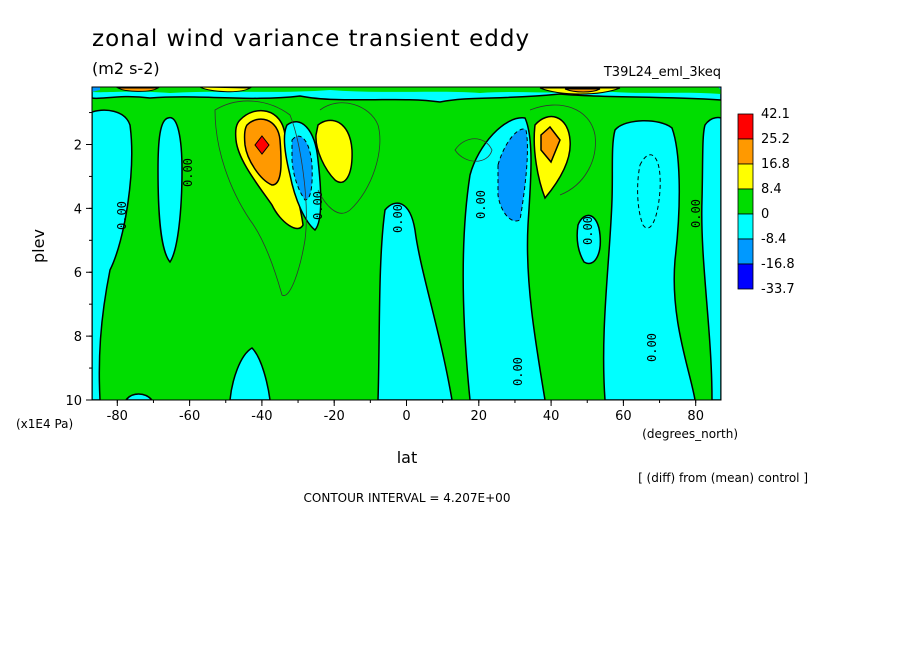 The width and height of the screenshot is (904, 654). I want to click on yellow-sh-minus20, so click(334, 151).